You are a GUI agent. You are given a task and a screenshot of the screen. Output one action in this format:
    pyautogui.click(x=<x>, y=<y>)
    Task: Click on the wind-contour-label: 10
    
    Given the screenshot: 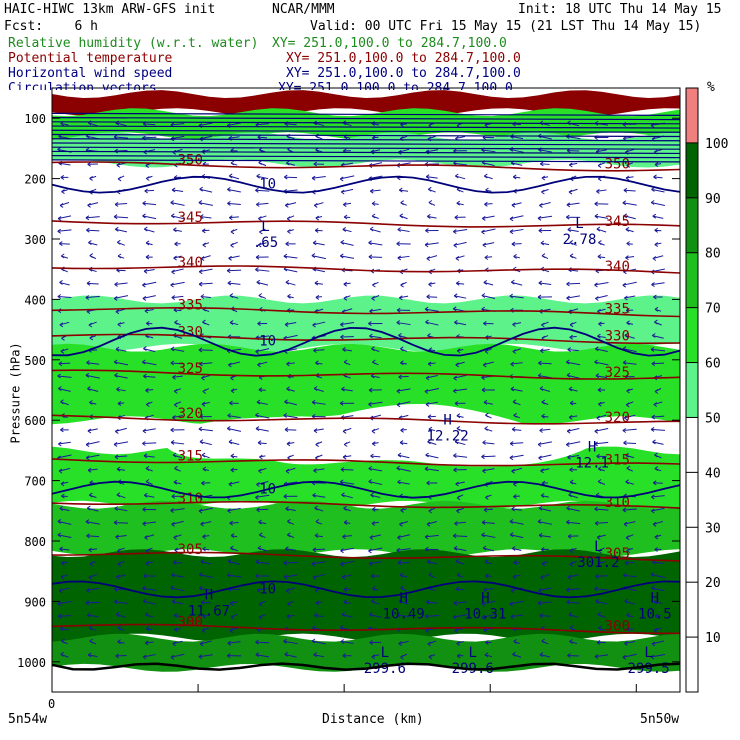 What is the action you would take?
    pyautogui.click(x=267, y=342)
    